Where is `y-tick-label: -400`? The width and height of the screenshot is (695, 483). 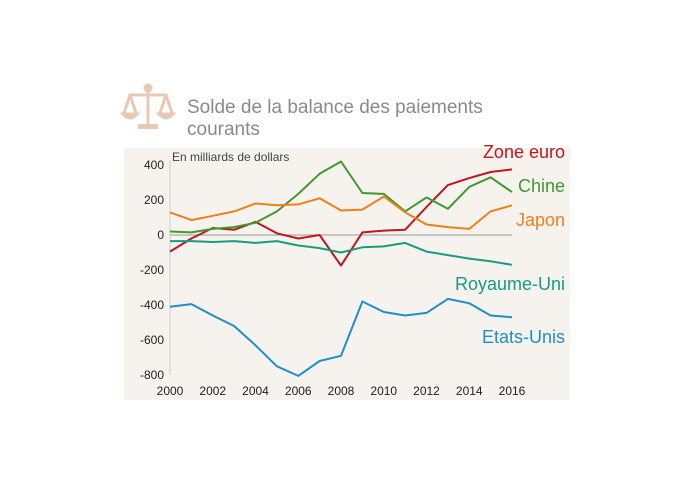
y-tick-label: -400 is located at coordinates (152, 305).